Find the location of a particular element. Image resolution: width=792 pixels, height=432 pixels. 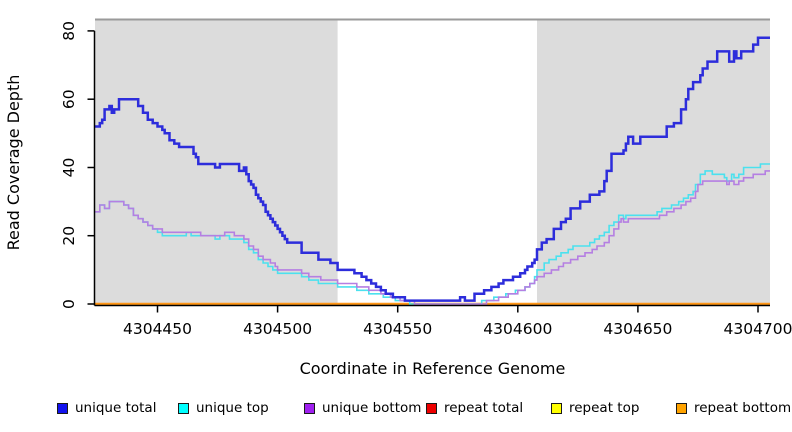

x-tick-label: 4304650 is located at coordinates (637, 329).